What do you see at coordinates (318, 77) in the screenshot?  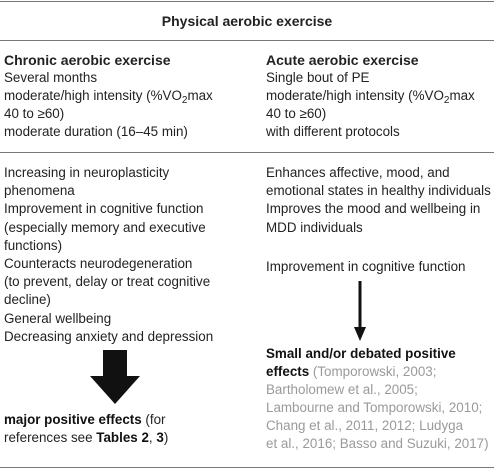 I see `acute-duration: Single bout of PE` at bounding box center [318, 77].